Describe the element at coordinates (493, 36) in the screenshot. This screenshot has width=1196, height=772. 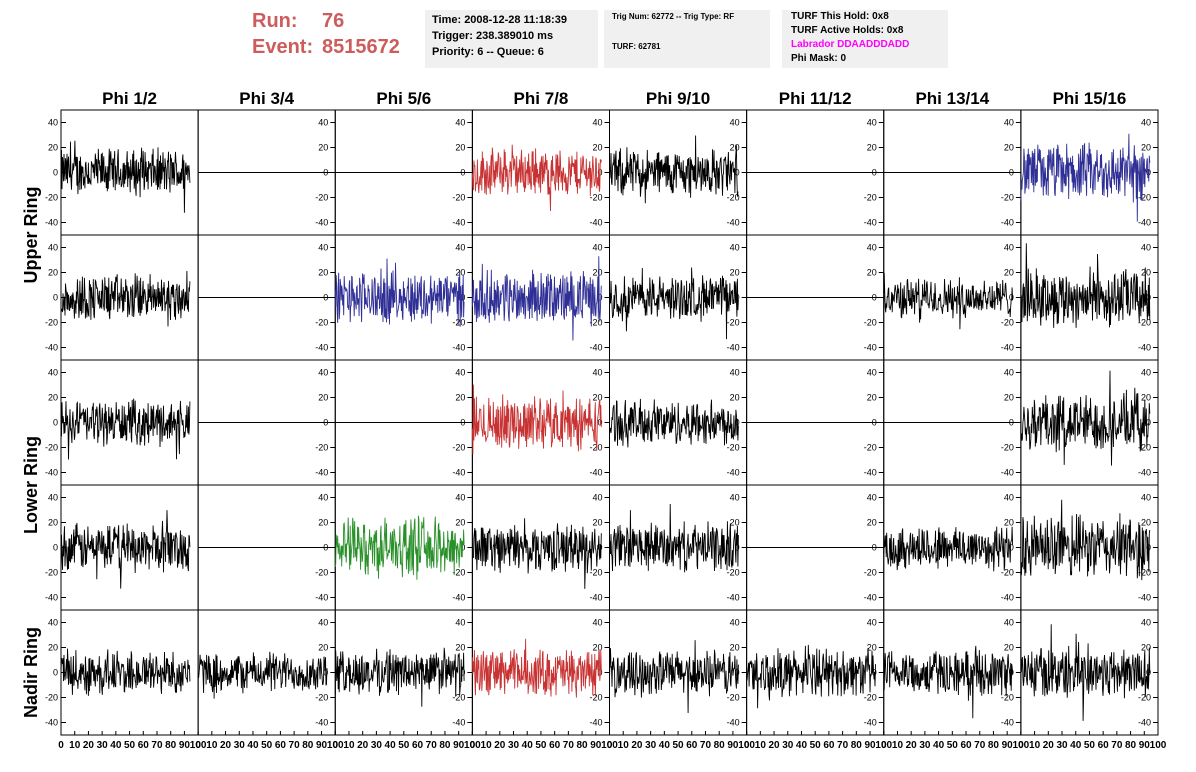
I see `trigger-text: Trigger: 238.389010 ms` at that location.